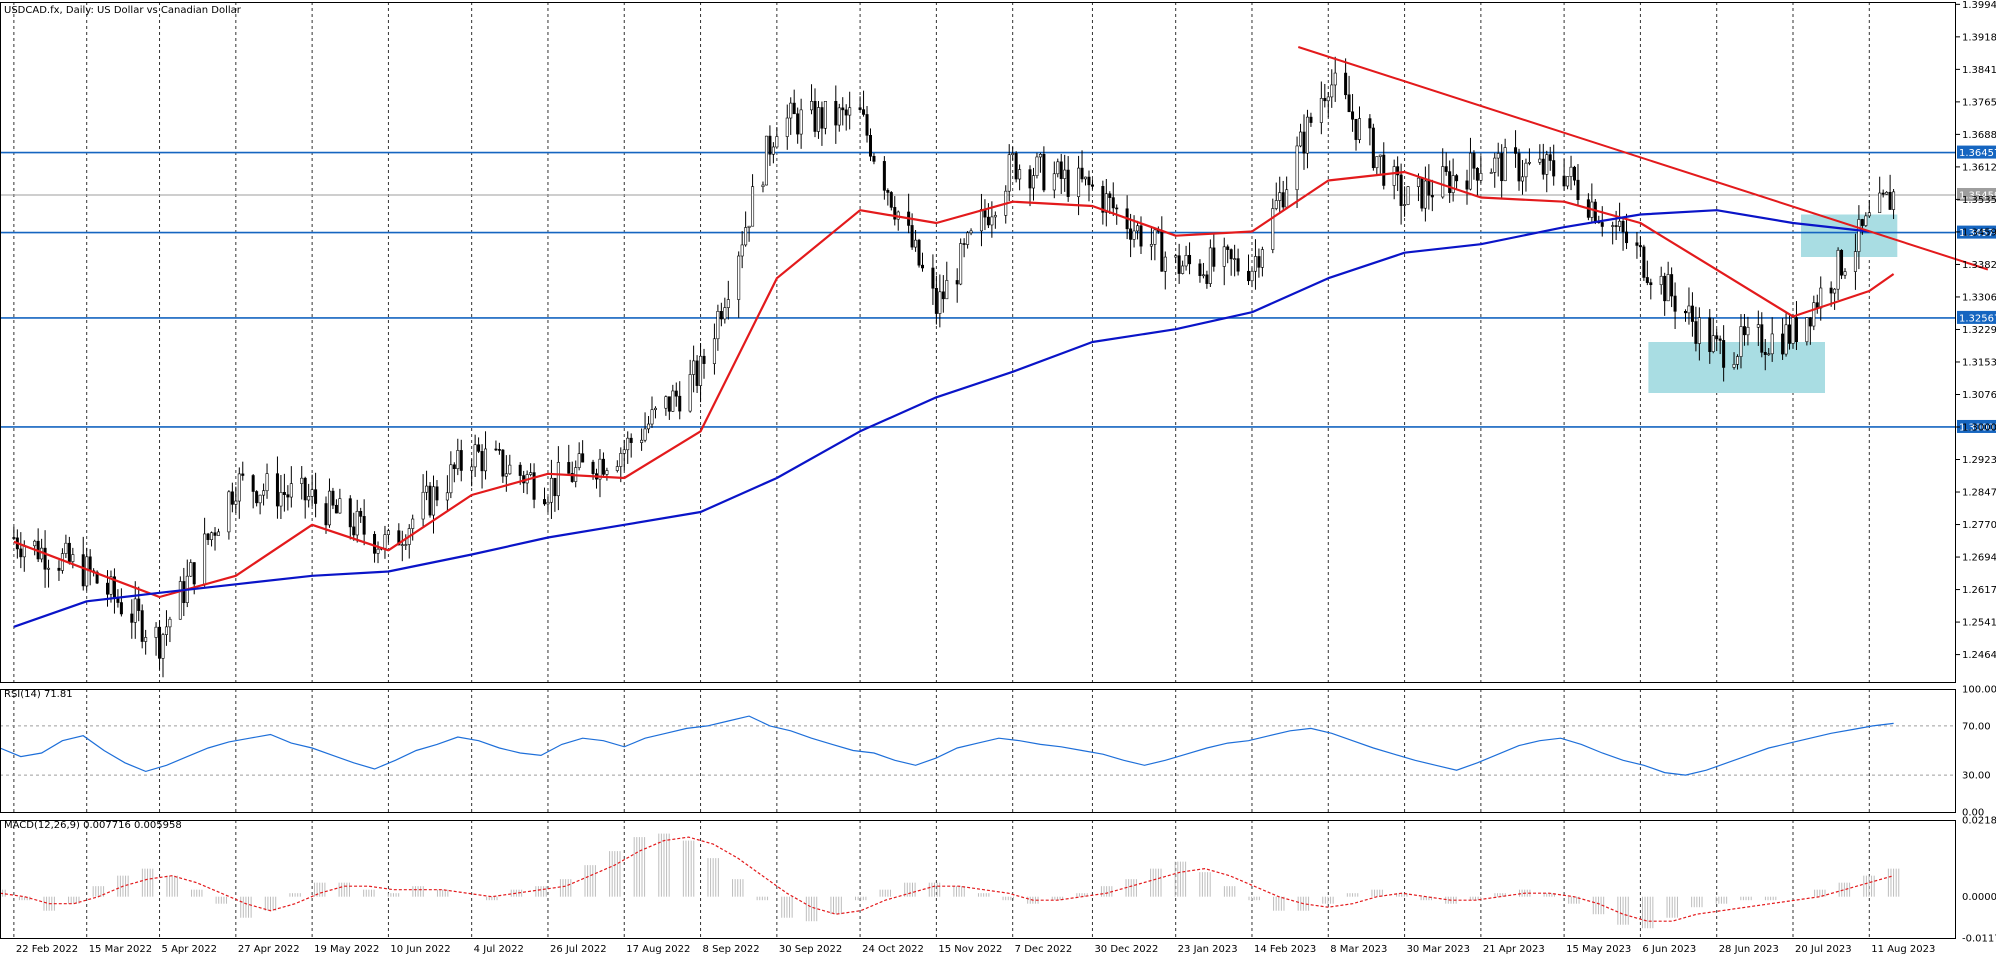 This screenshot has height=958, width=1996. Describe the element at coordinates (978, 879) in the screenshot. I see `pane-border` at that location.